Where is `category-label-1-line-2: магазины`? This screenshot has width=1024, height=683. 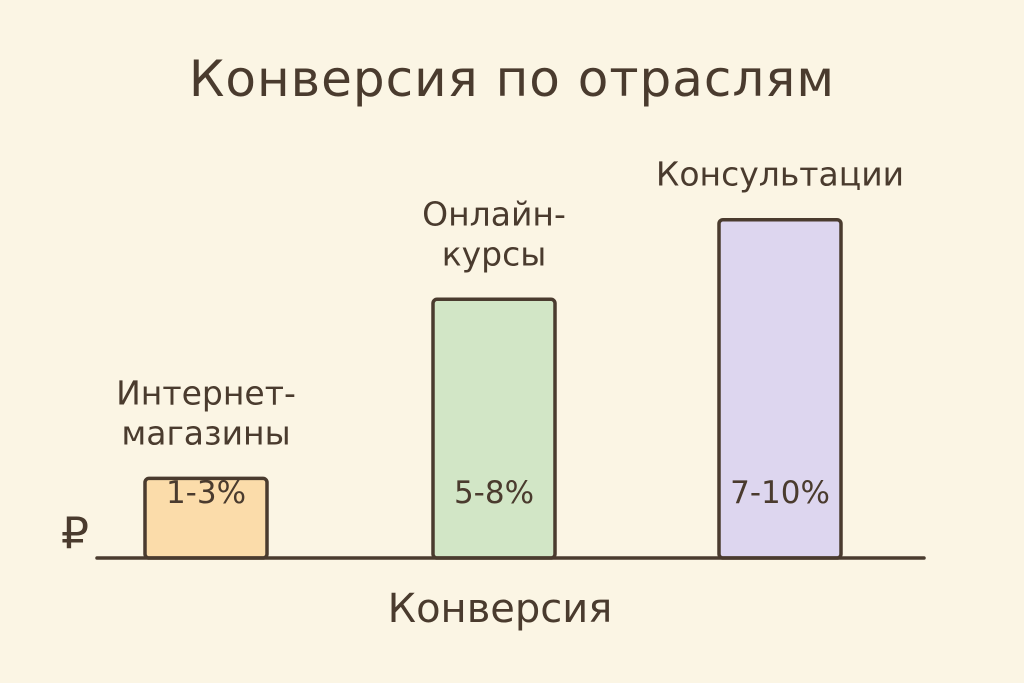 category-label-1-line-2: магазины is located at coordinates (205, 432).